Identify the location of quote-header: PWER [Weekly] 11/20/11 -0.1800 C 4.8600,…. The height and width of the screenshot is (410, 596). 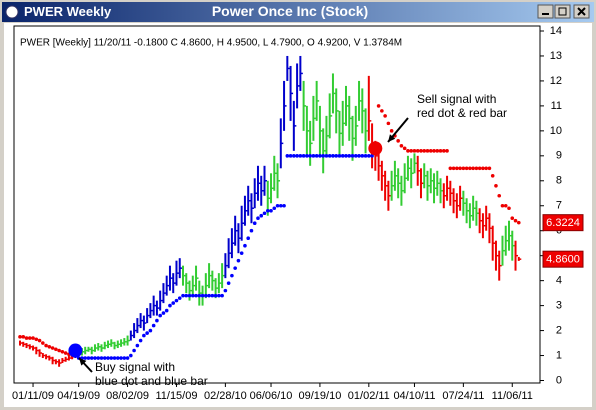
(211, 43).